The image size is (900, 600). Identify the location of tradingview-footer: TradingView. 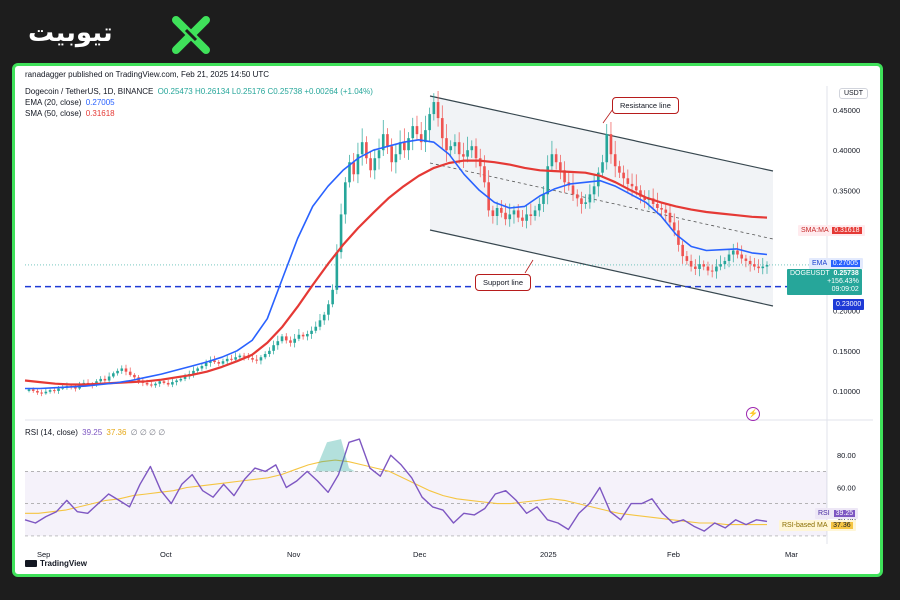
(56, 563).